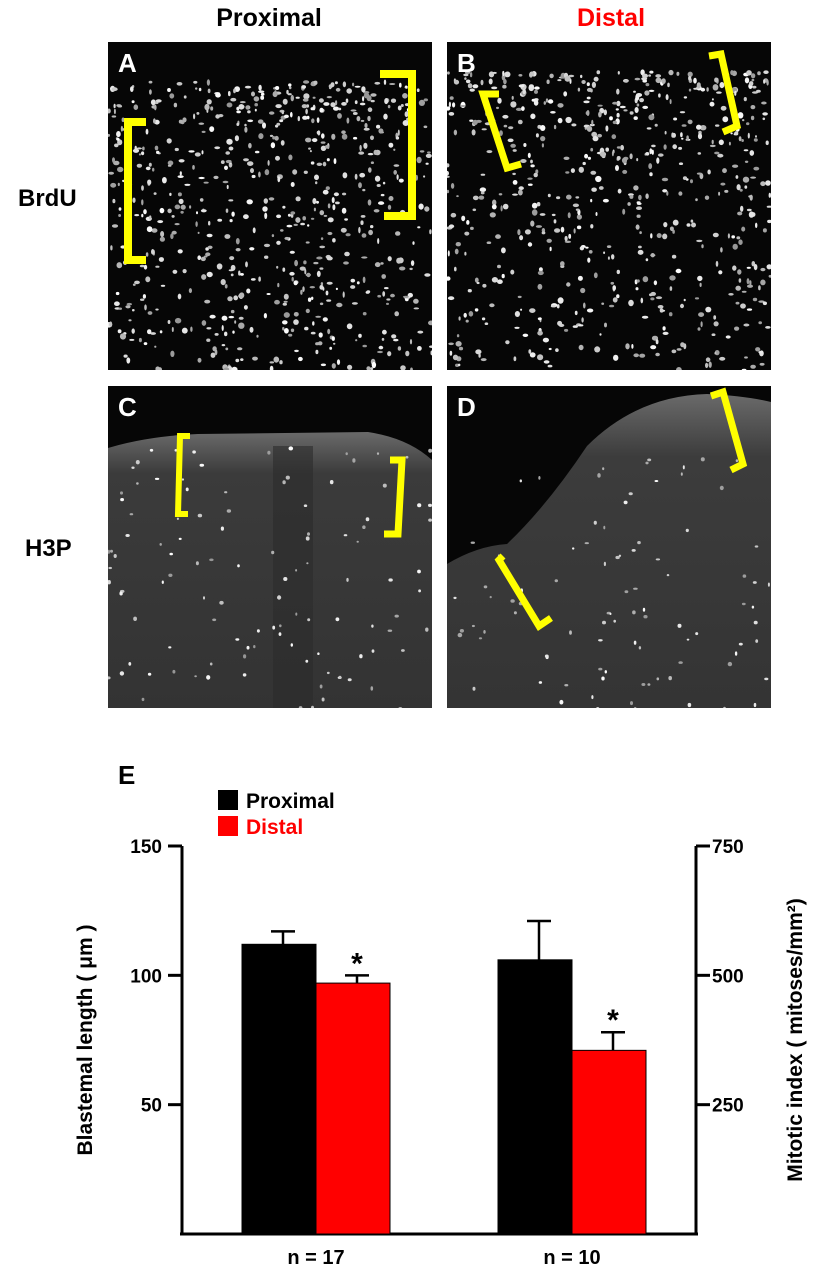  Describe the element at coordinates (270, 547) in the screenshot. I see `micrograph-panel-c: C` at that location.